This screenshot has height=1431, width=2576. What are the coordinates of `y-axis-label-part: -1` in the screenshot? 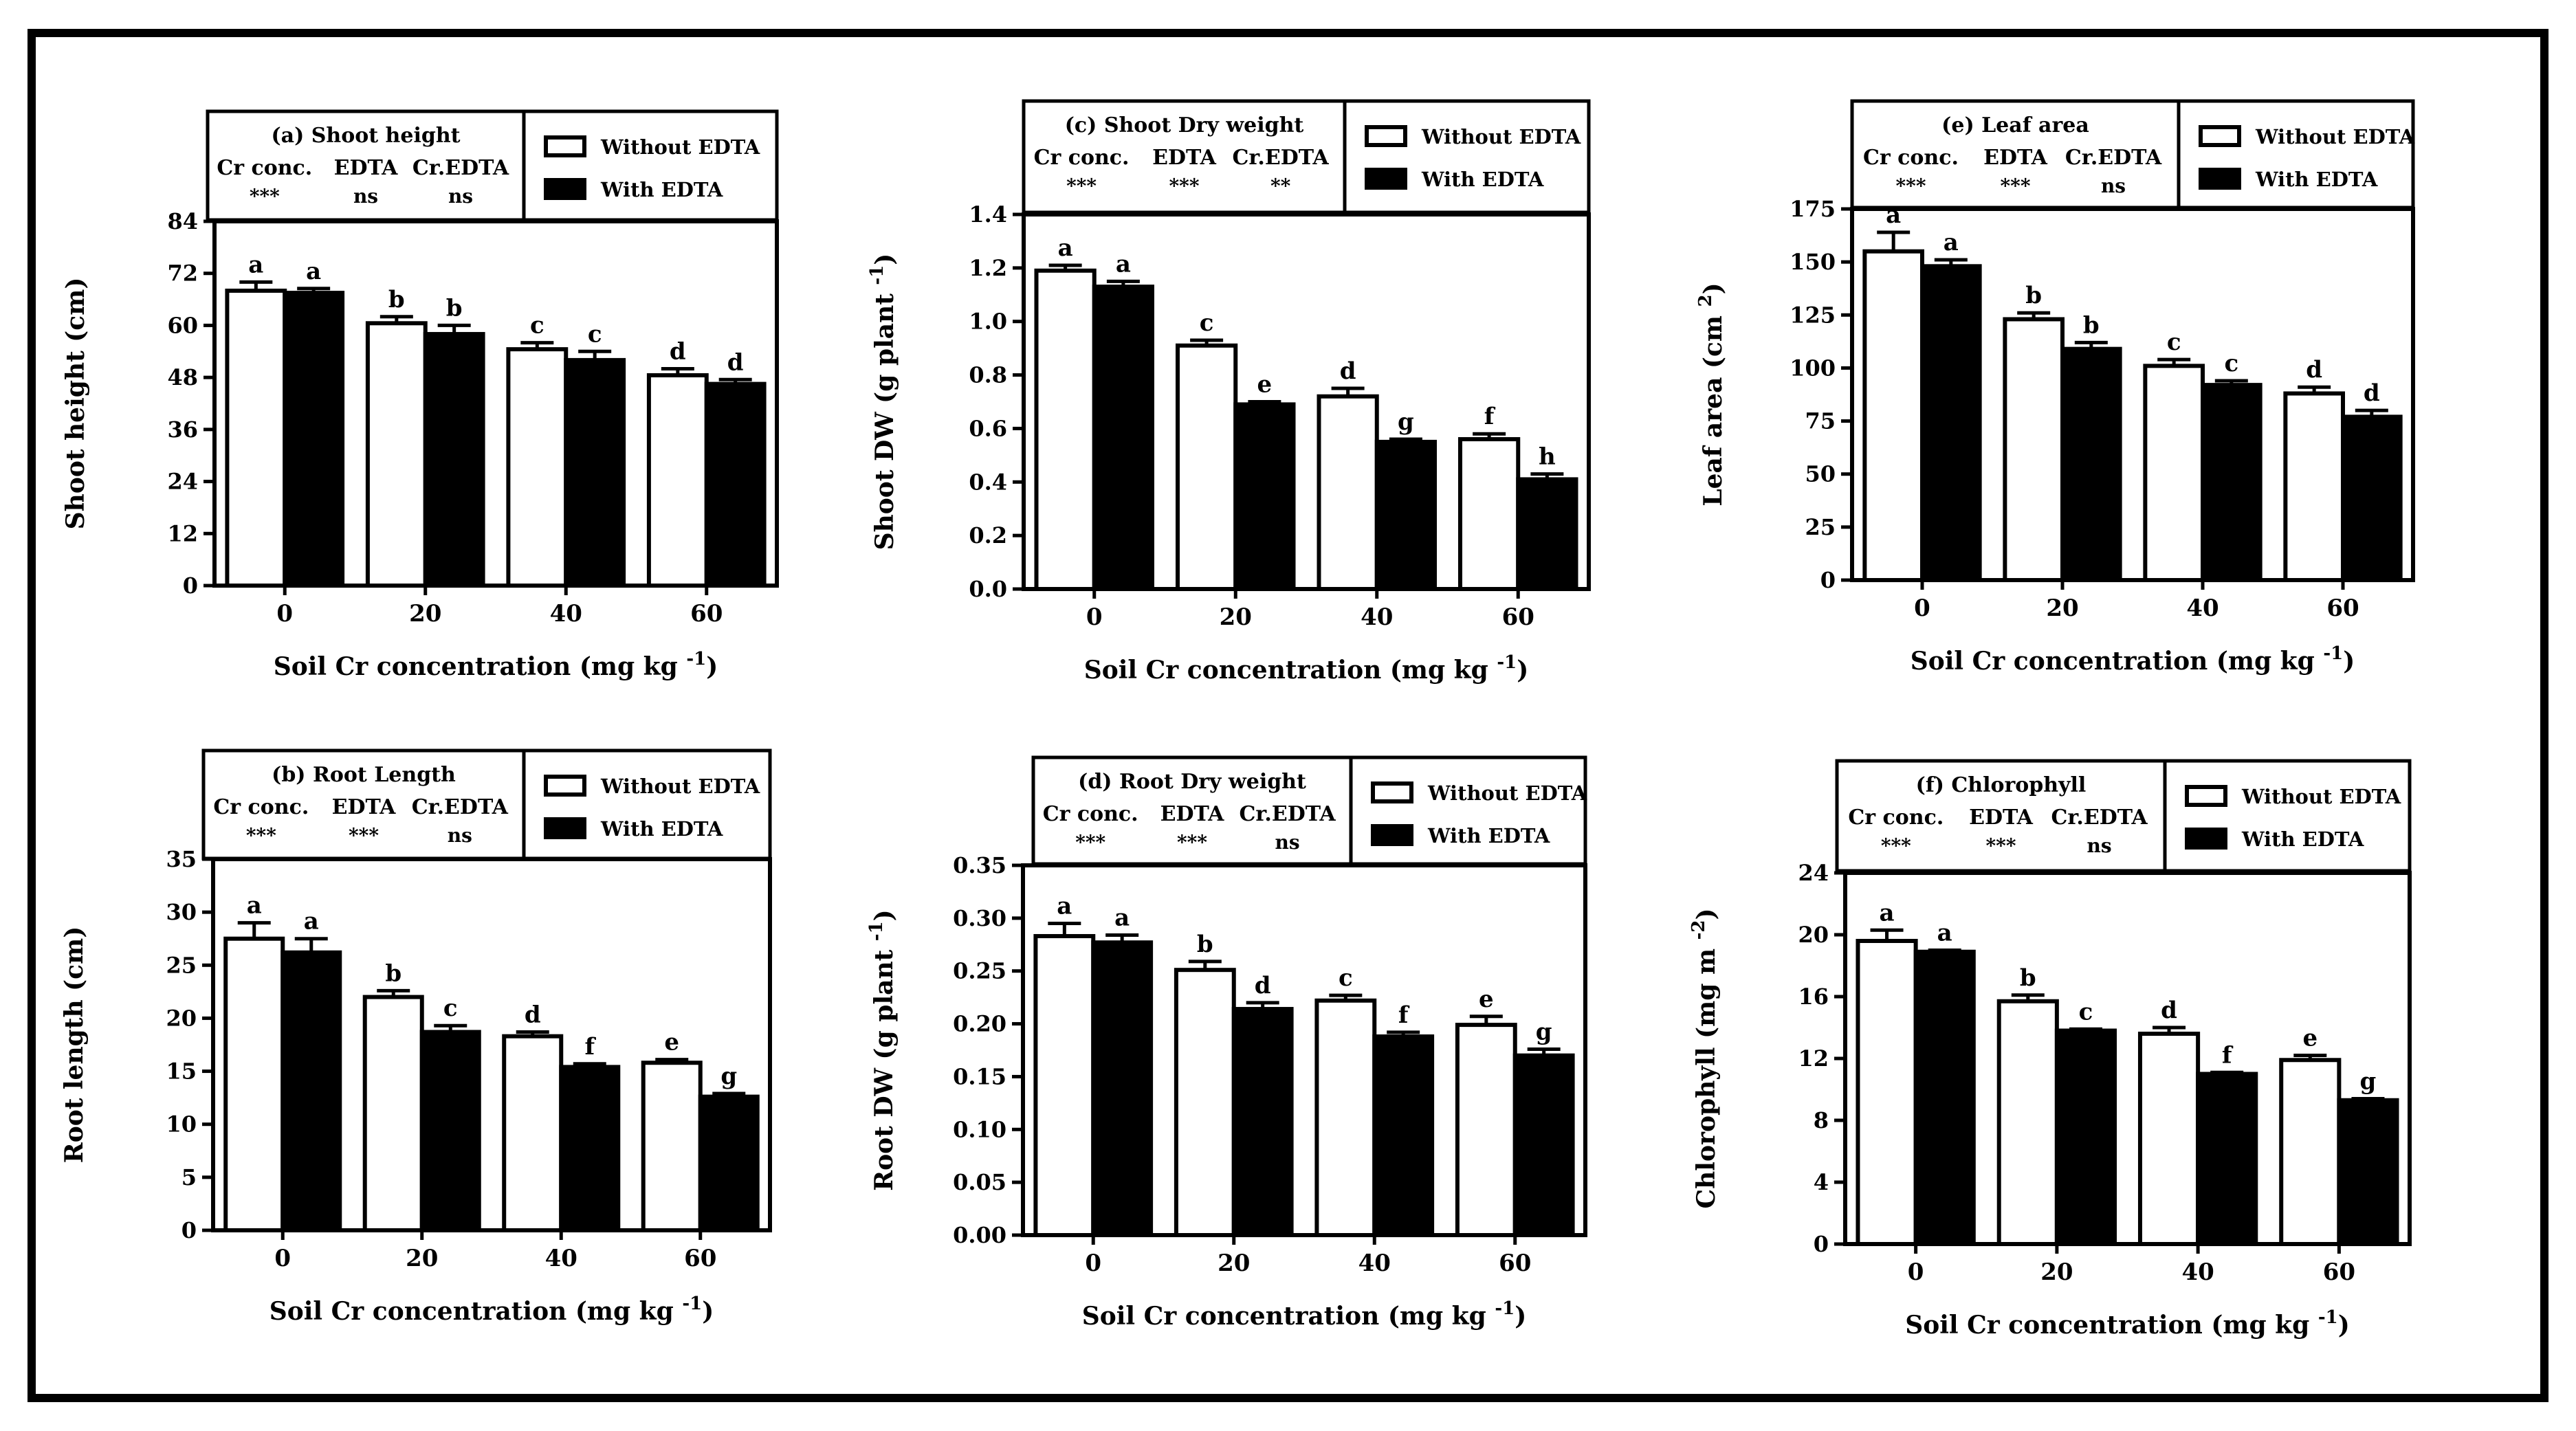 It's located at (877, 275).